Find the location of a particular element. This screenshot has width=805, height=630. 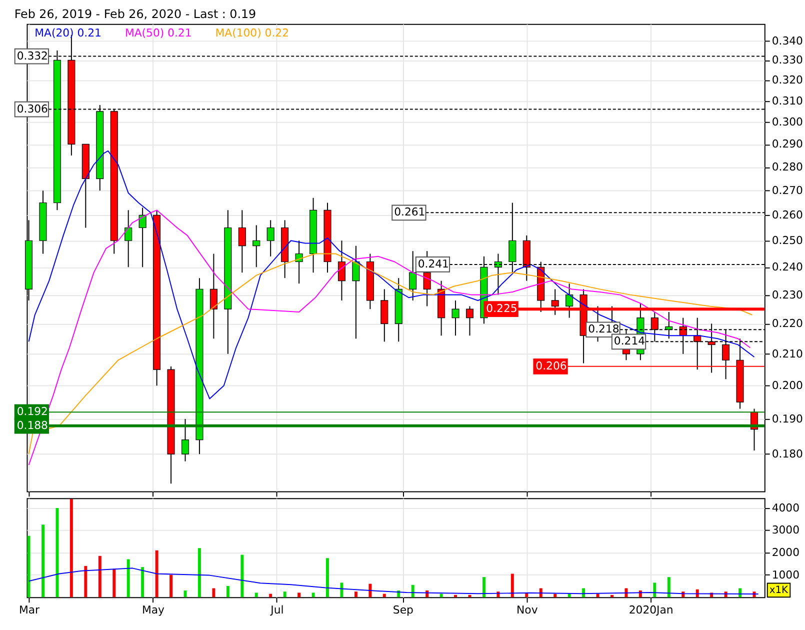

y-tick-label: 0.220 is located at coordinates (788, 323).